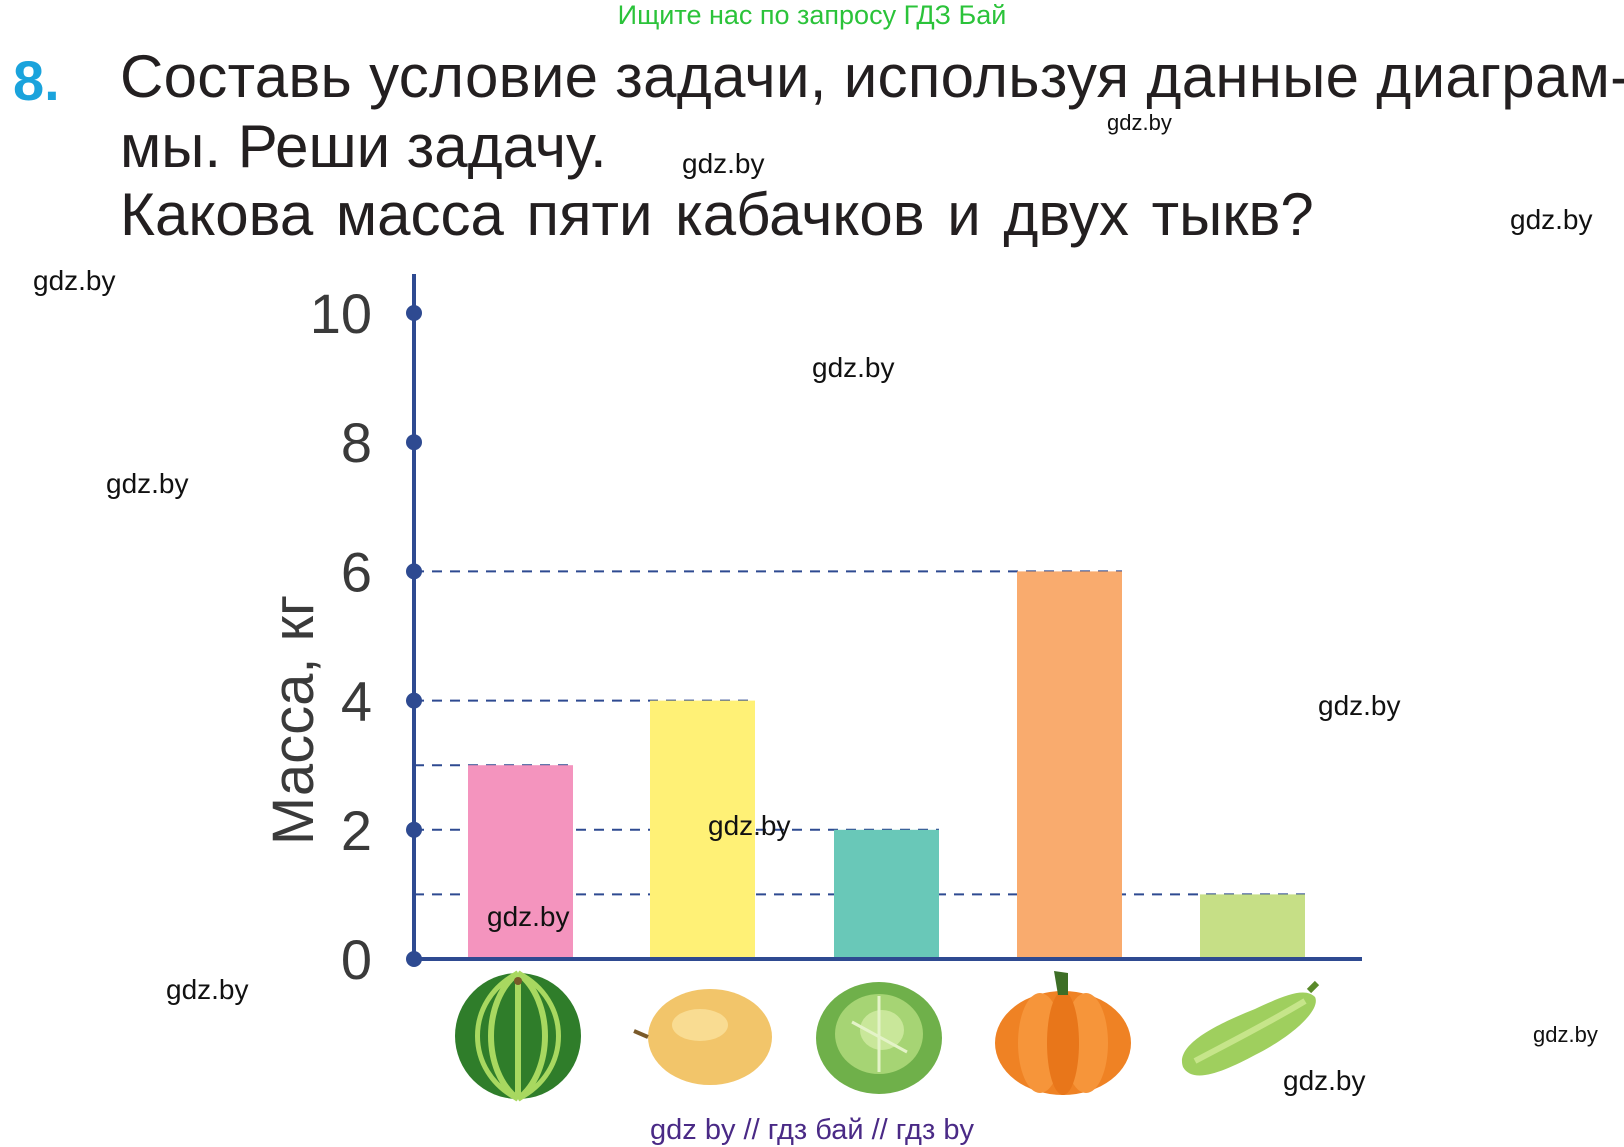 This screenshot has height=1147, width=1624. Describe the element at coordinates (520, 862) in the screenshot. I see `bar-watermelon` at that location.